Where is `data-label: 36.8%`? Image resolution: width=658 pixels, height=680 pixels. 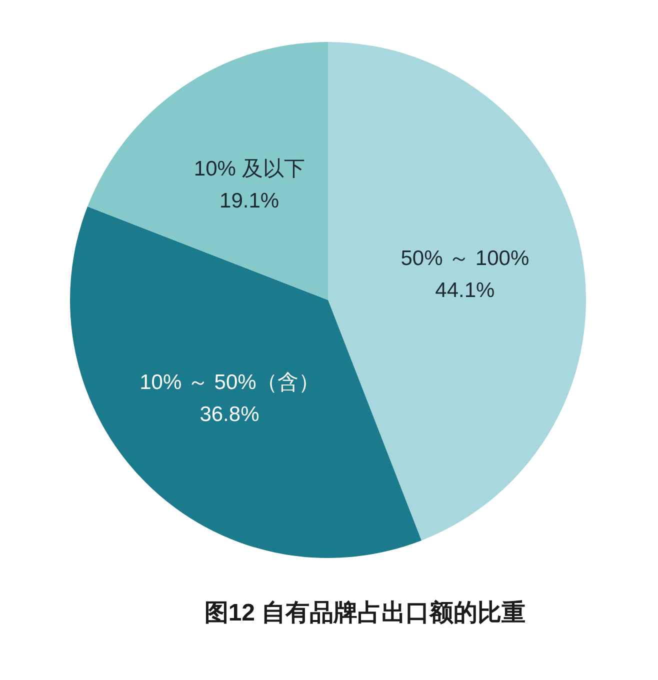 data-label: 36.8% is located at coordinates (230, 414).